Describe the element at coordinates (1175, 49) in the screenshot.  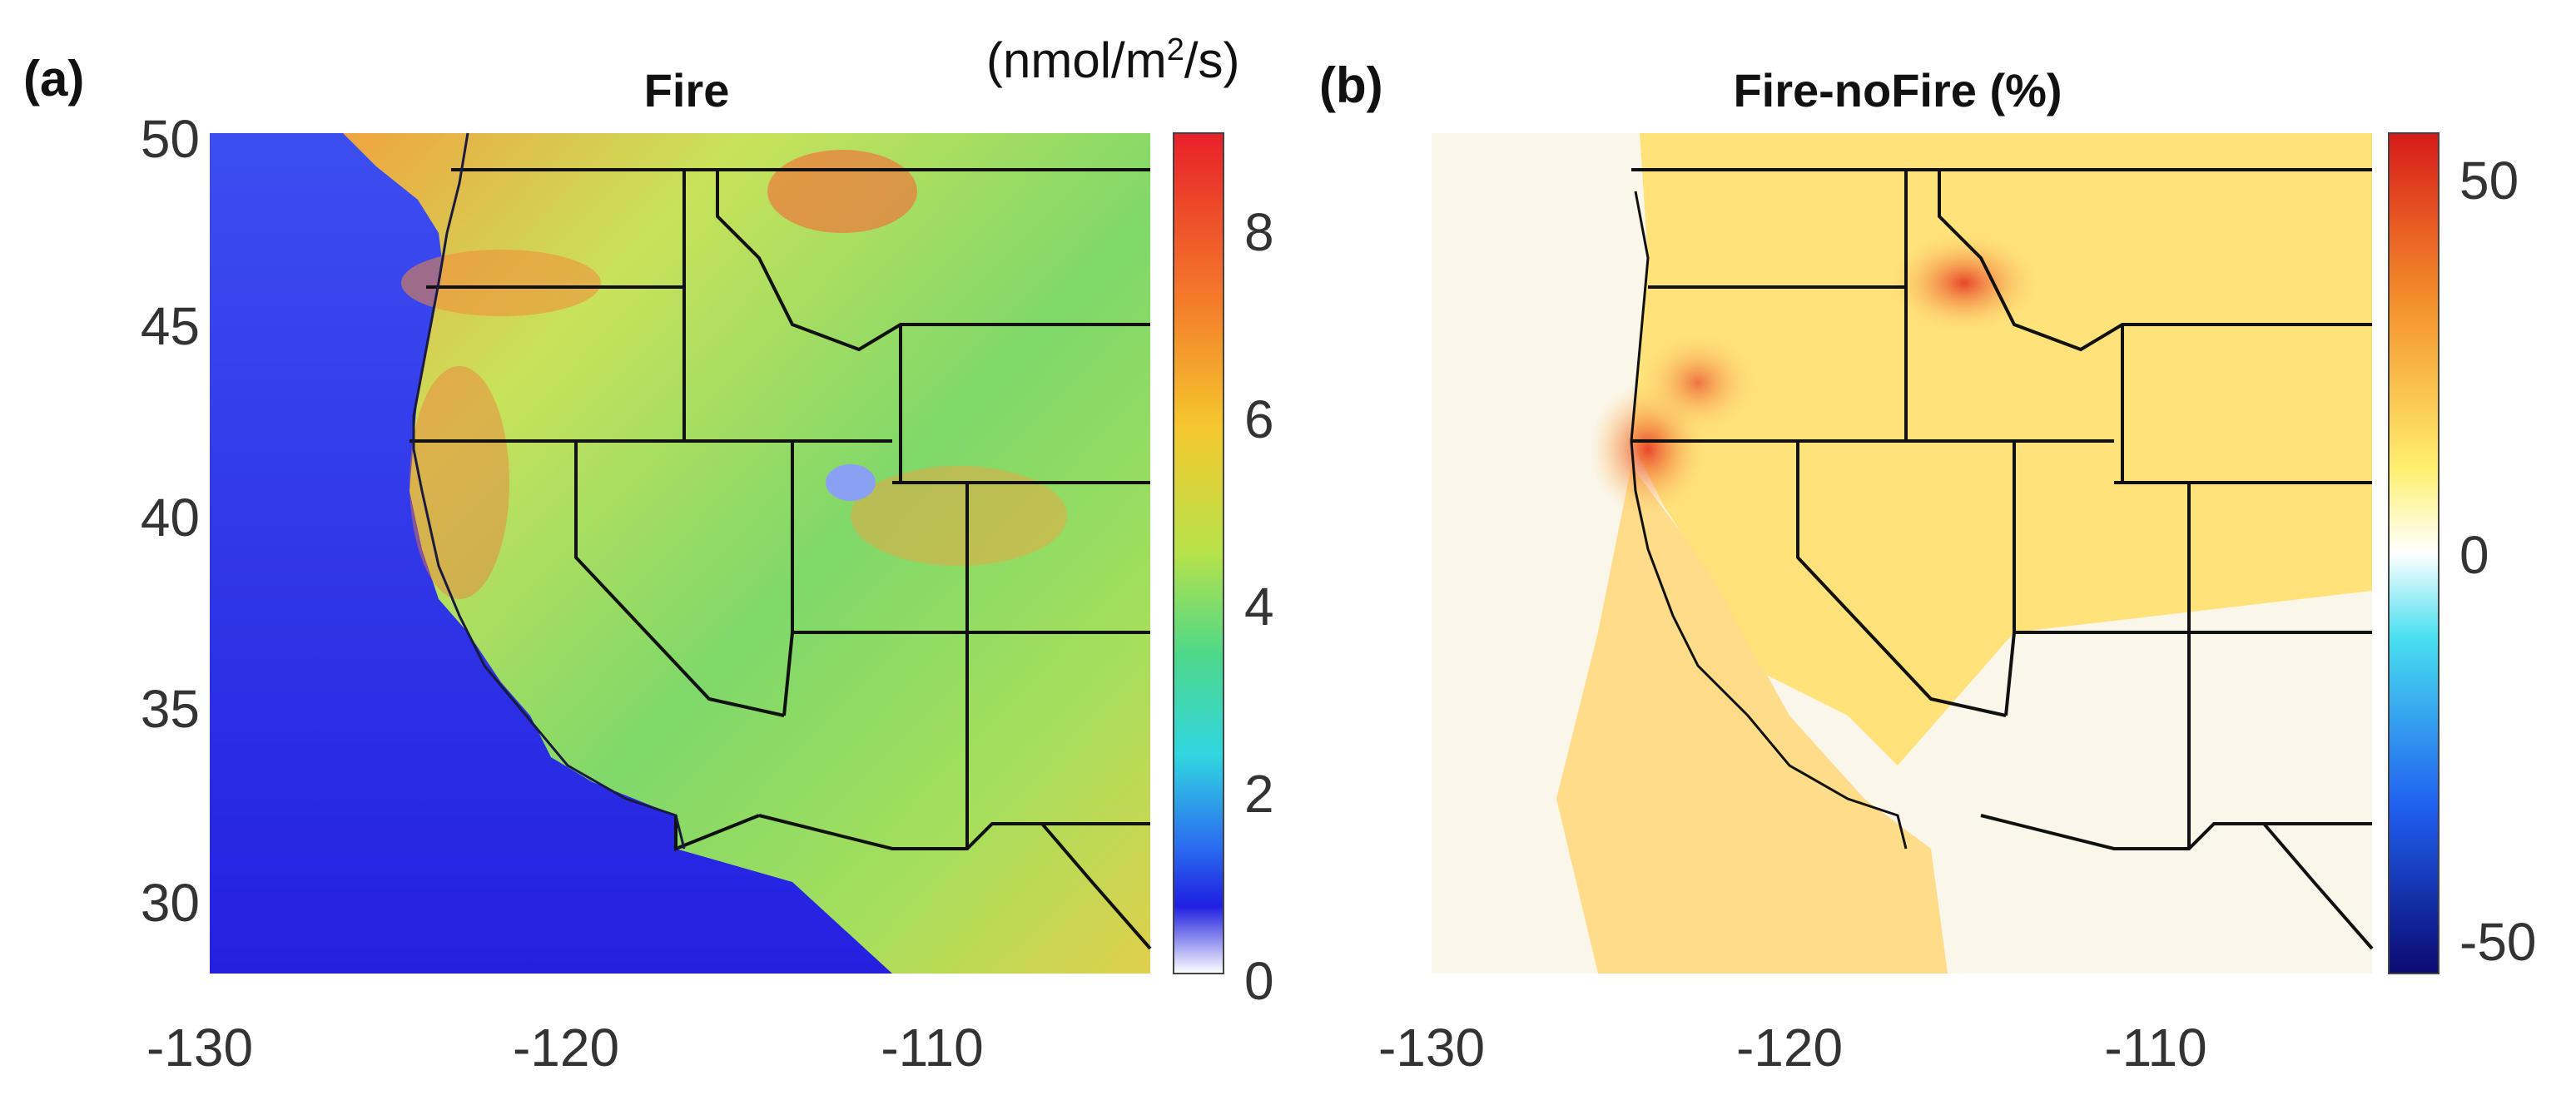
I see `units-superscript: 2` at that location.